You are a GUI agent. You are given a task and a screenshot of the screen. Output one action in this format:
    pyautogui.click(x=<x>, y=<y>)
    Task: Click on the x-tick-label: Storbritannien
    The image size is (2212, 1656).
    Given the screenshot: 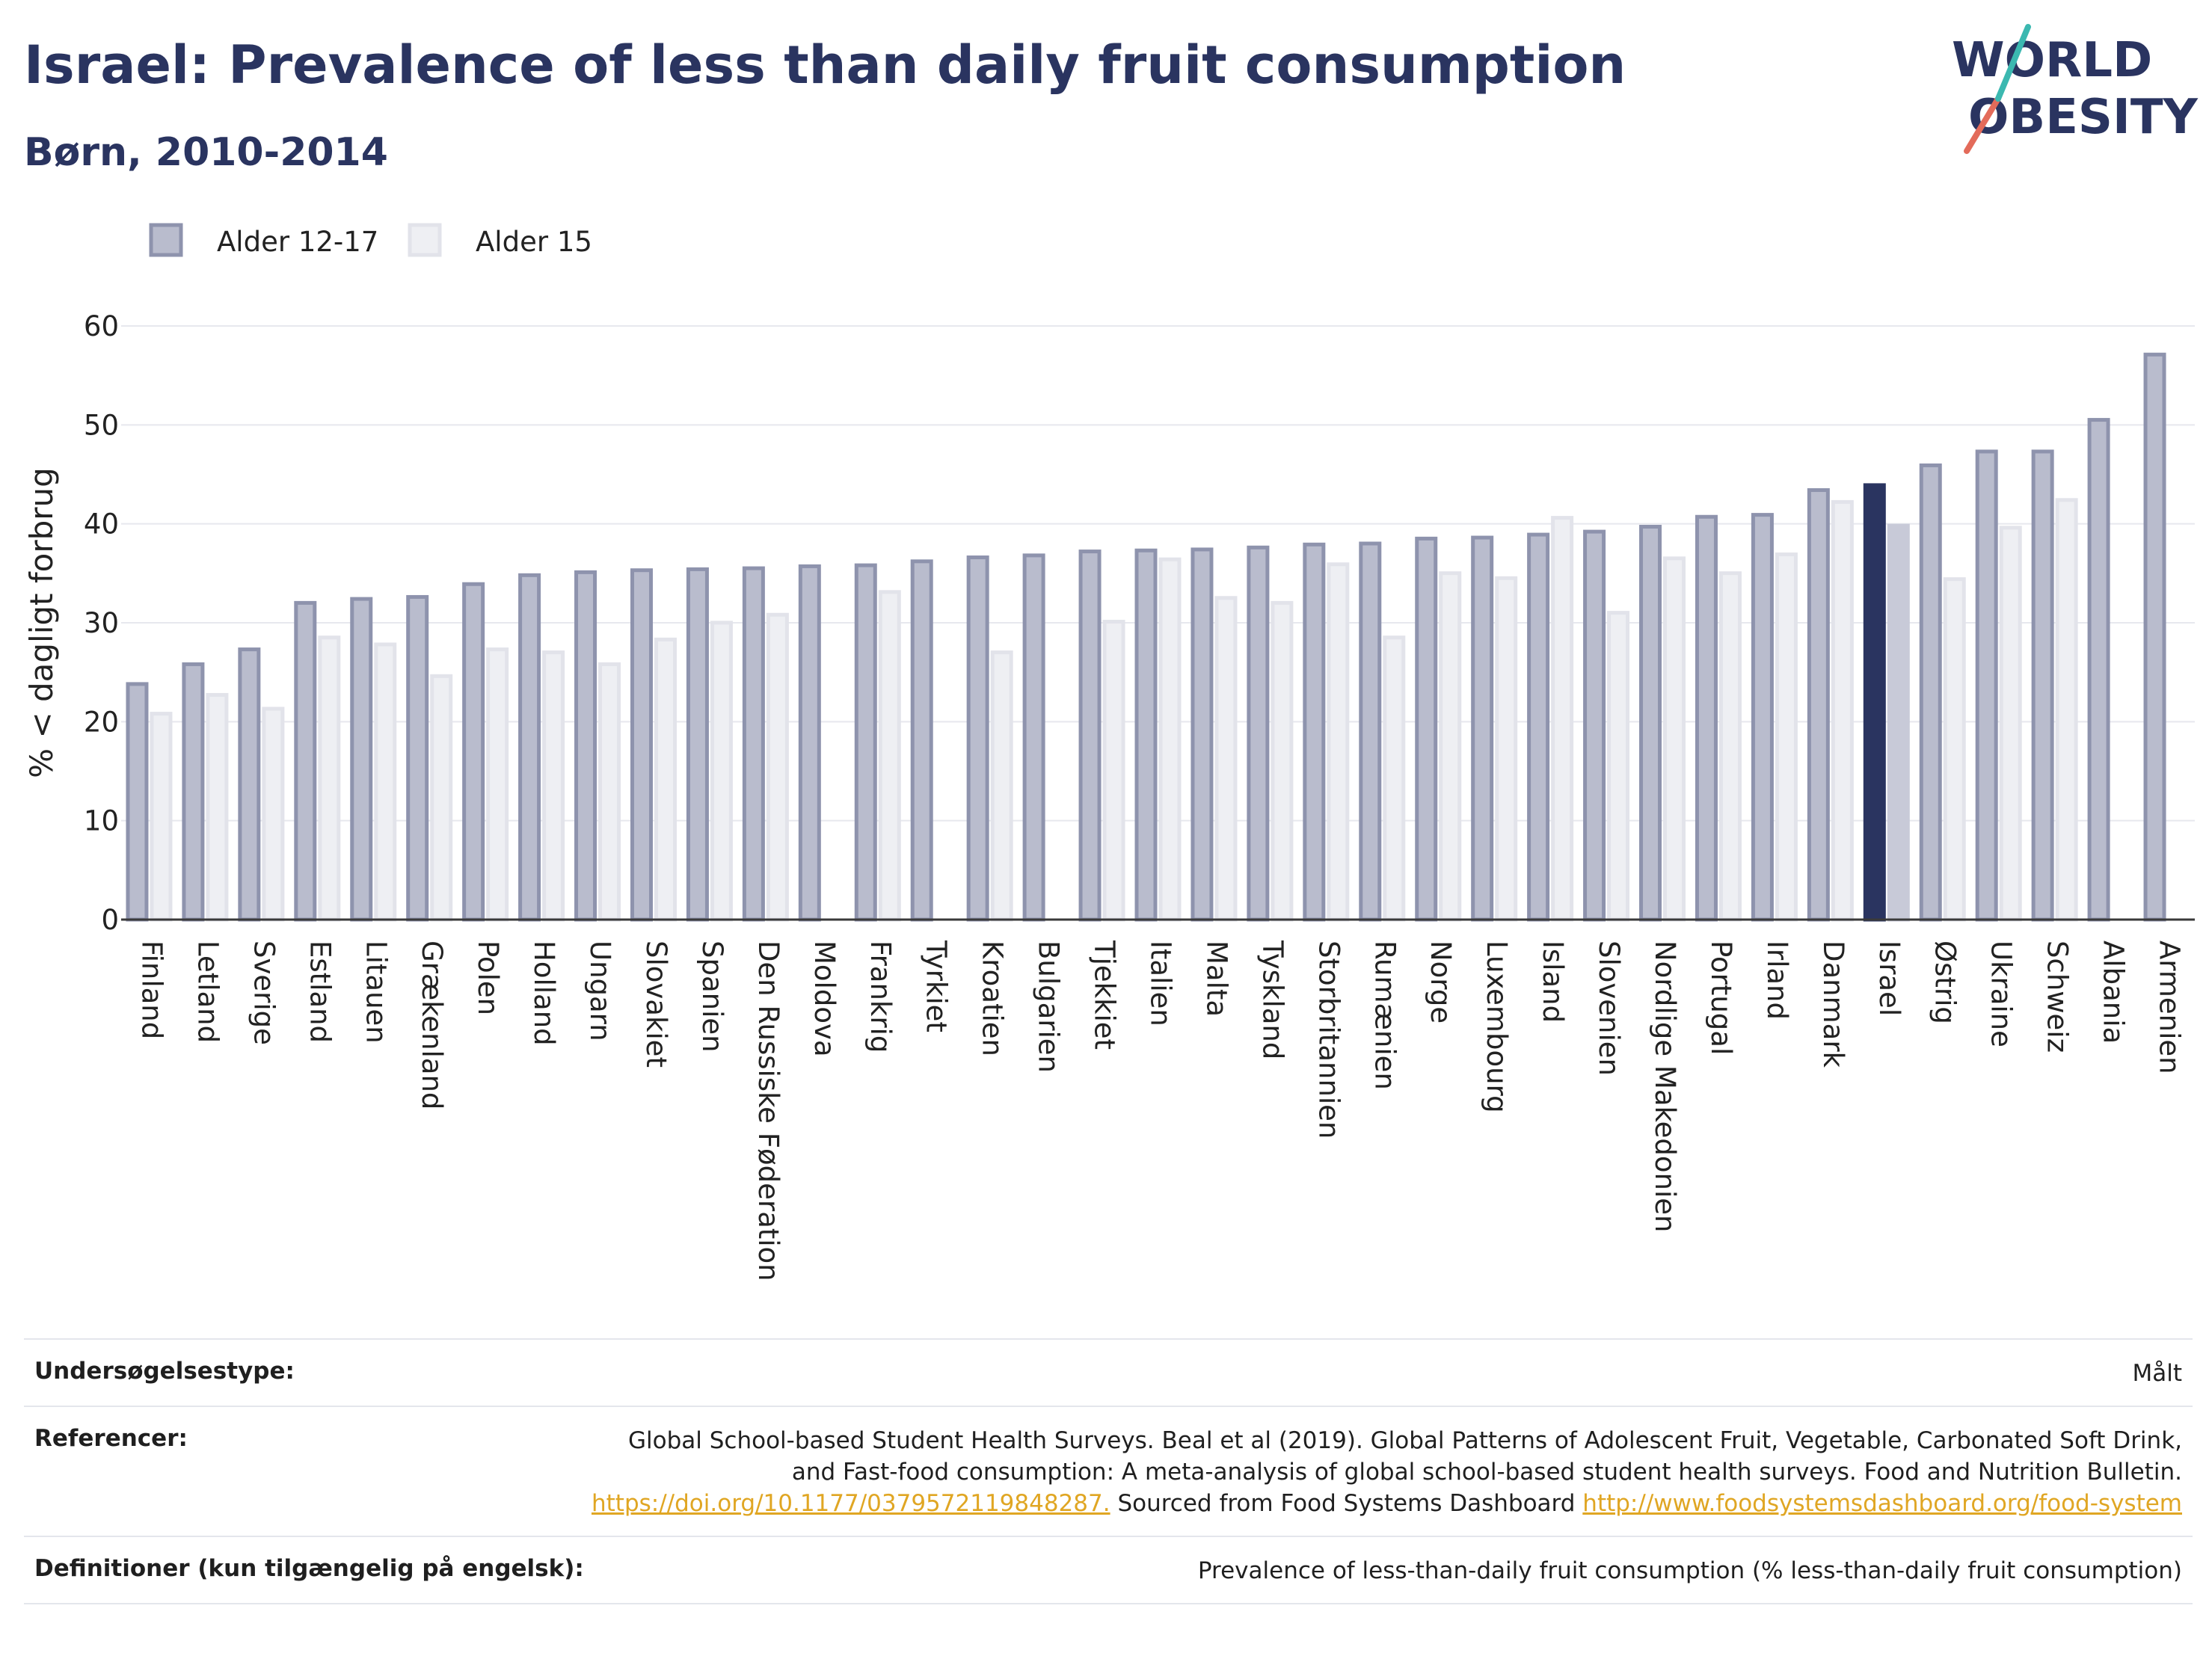 What is the action you would take?
    pyautogui.click(x=1328, y=1040)
    